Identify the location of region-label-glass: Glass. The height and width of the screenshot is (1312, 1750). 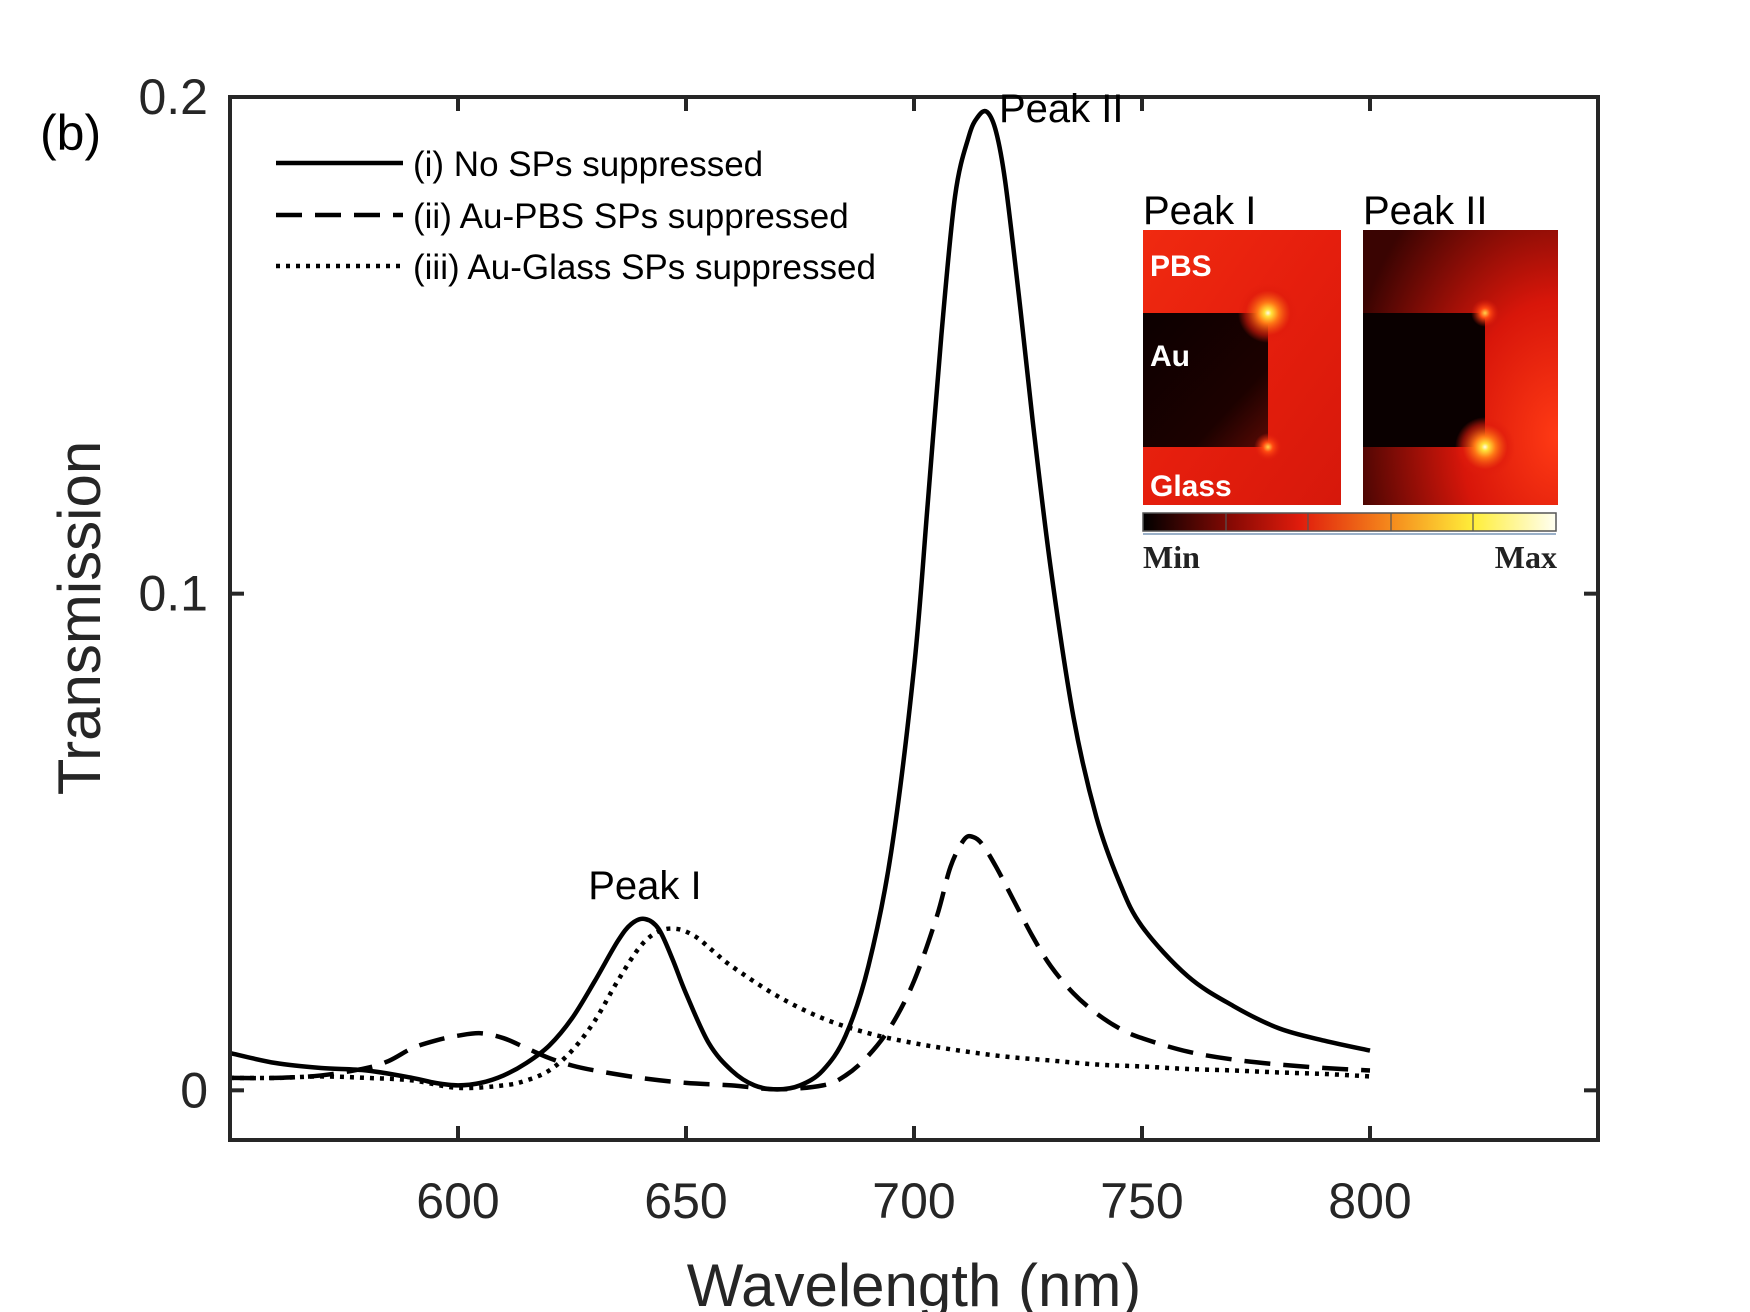
(1191, 486).